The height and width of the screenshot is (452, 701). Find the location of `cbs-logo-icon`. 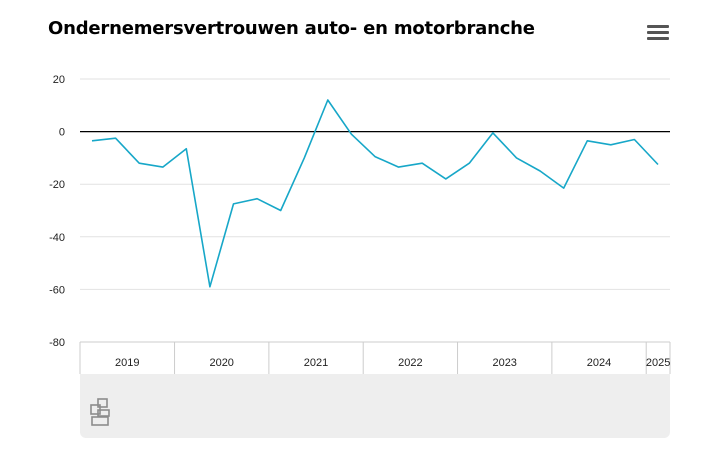

cbs-logo-icon is located at coordinates (100, 412).